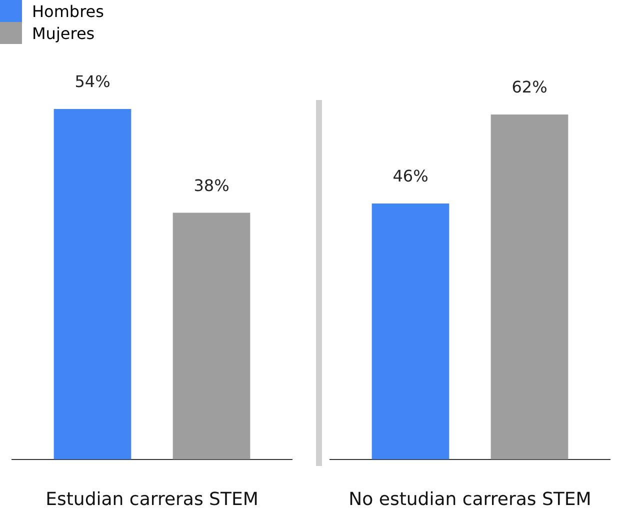  What do you see at coordinates (68, 11) in the screenshot?
I see `legend-label: Hombres` at bounding box center [68, 11].